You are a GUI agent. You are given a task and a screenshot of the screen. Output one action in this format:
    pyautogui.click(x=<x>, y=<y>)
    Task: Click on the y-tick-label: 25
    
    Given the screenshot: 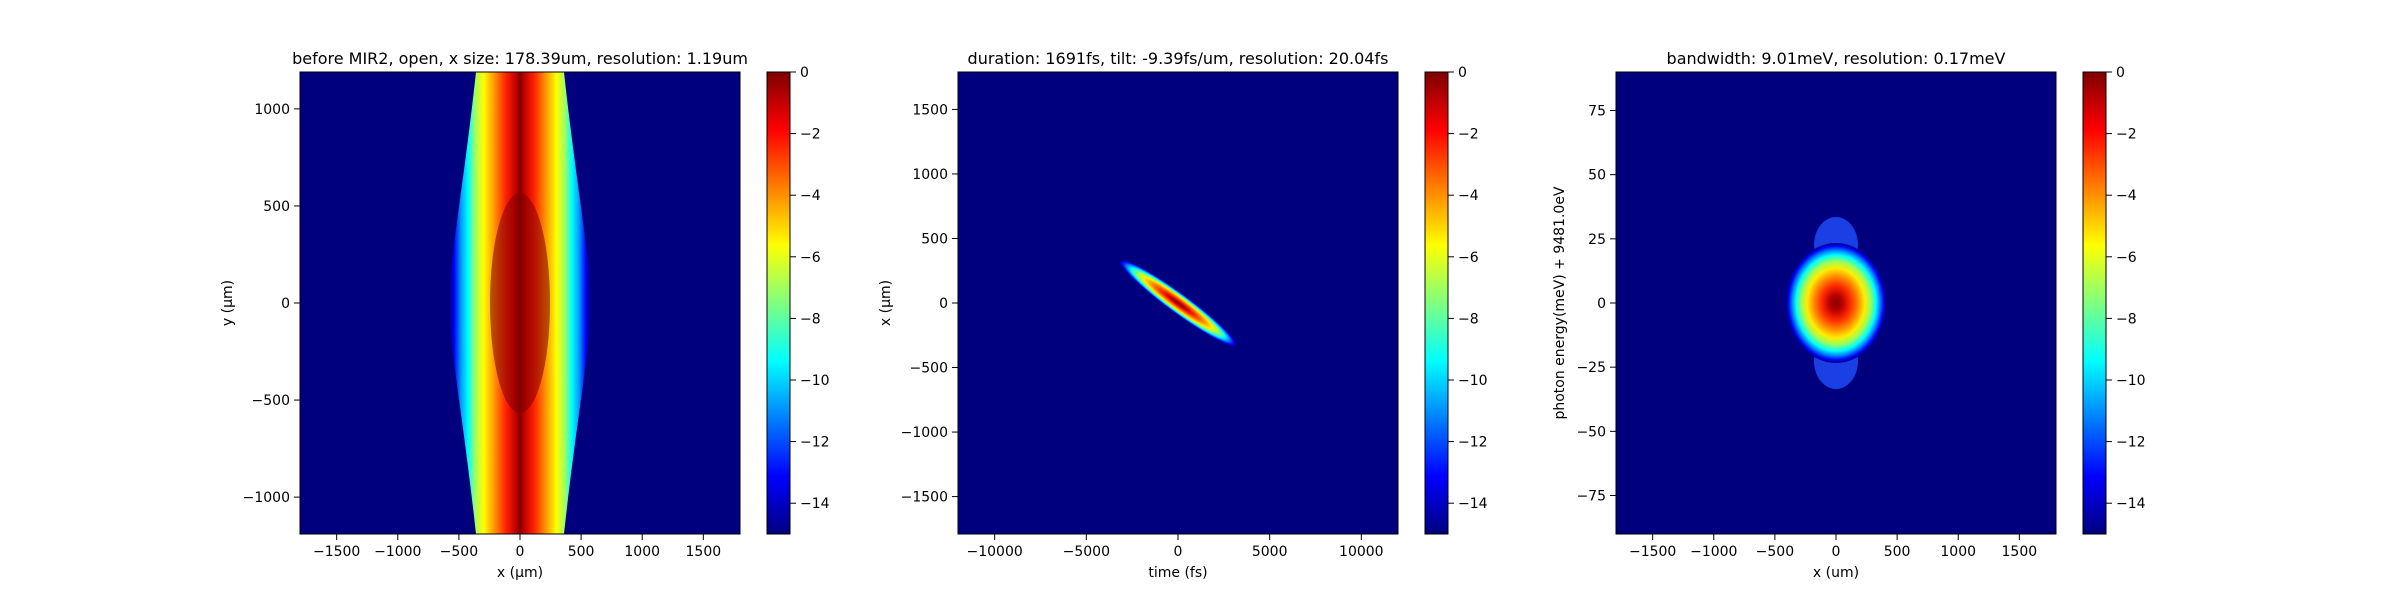 What is the action you would take?
    pyautogui.click(x=1597, y=240)
    